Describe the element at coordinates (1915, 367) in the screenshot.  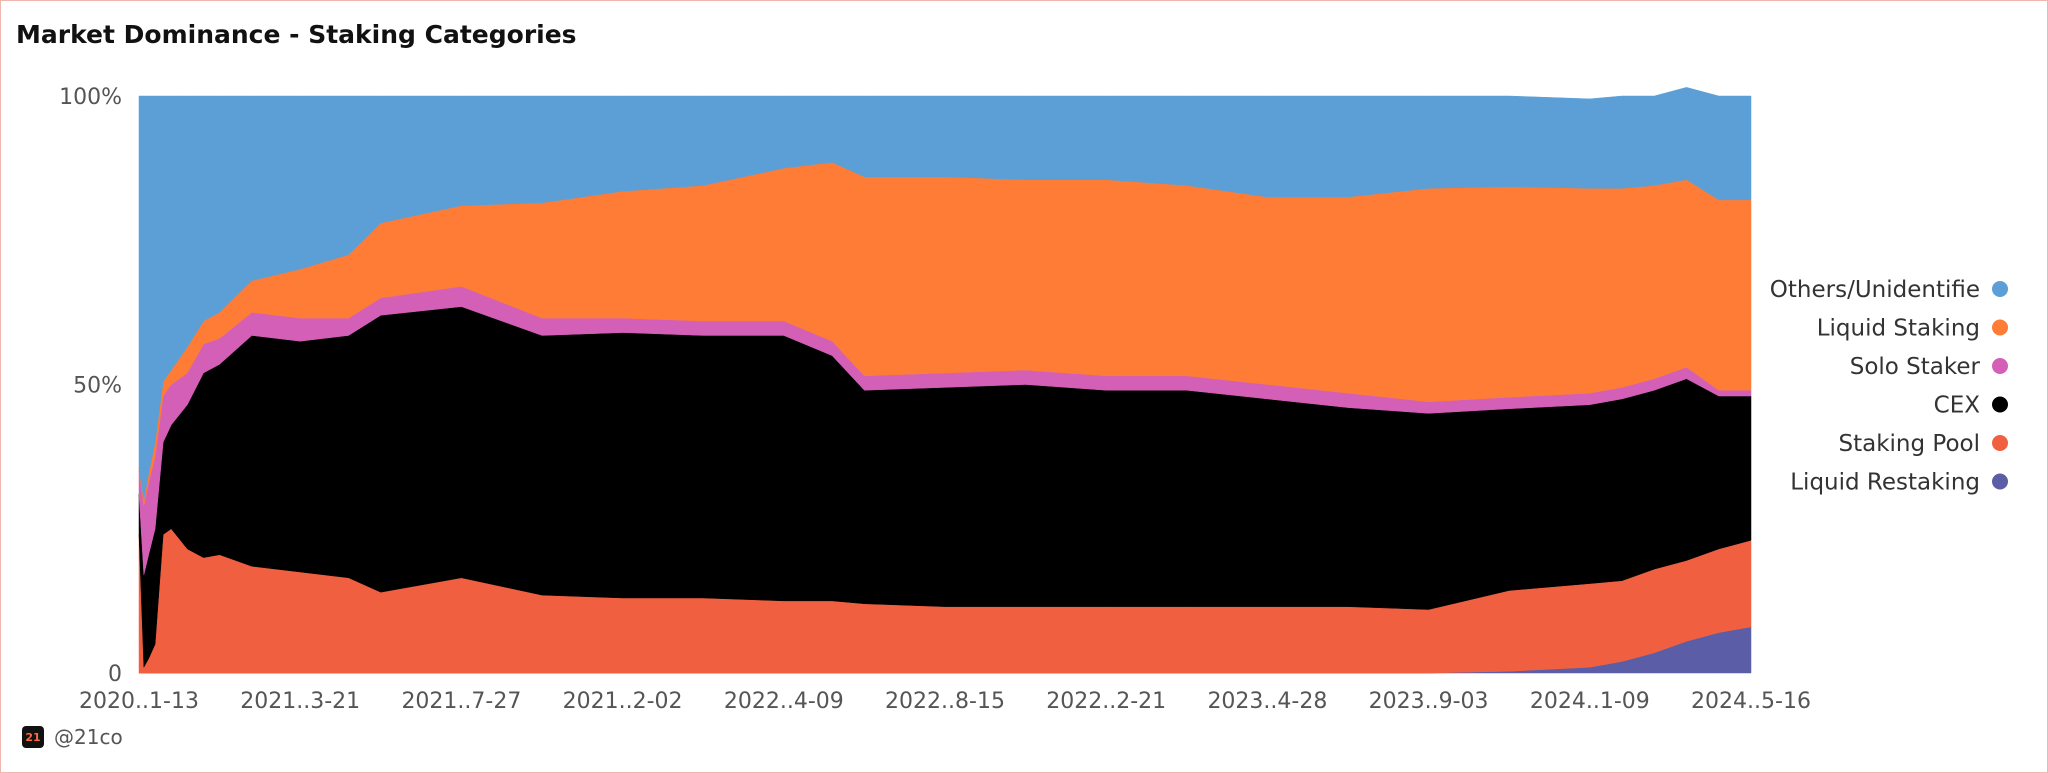
I see `legend-label-solo-staker: Solo Staker` at that location.